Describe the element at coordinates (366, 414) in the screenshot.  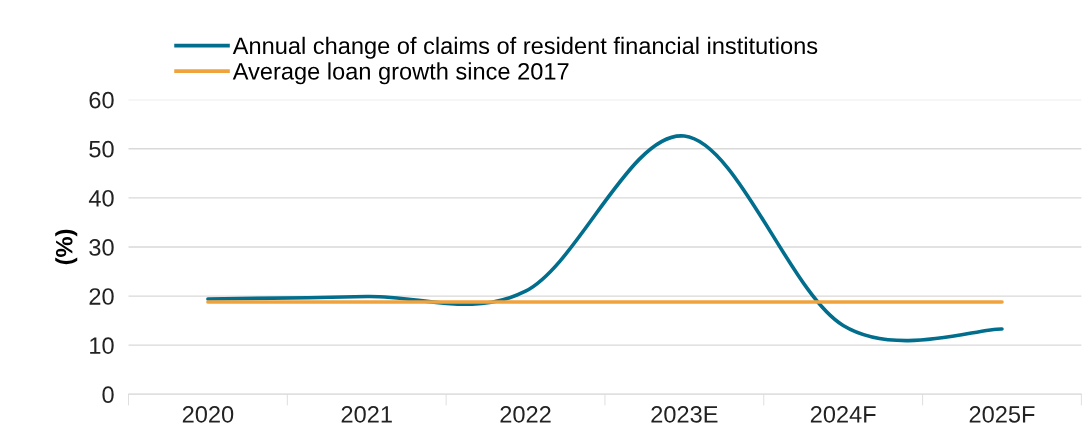
I see `x-tick-label: 2021` at that location.